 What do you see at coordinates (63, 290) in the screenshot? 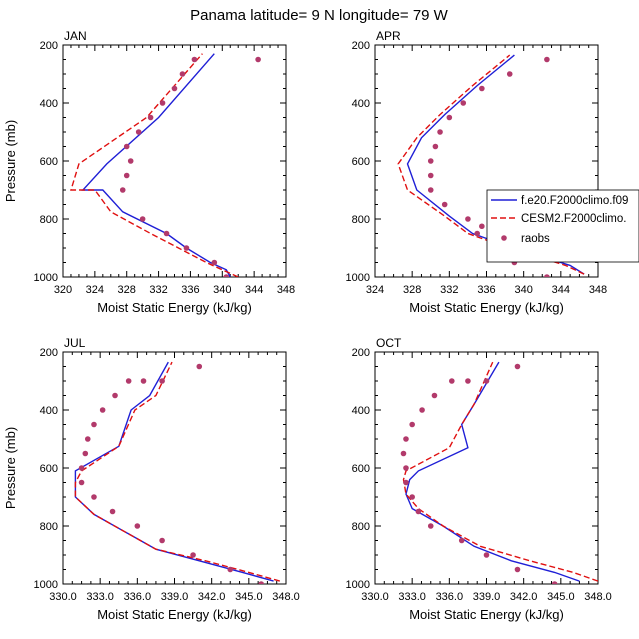
I see `x-tick-label: 320` at bounding box center [63, 290].